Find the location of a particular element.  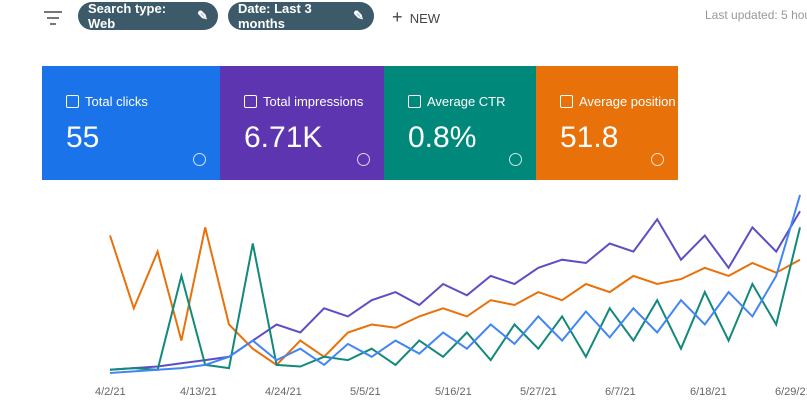

card-label: Total impressions is located at coordinates (313, 101).